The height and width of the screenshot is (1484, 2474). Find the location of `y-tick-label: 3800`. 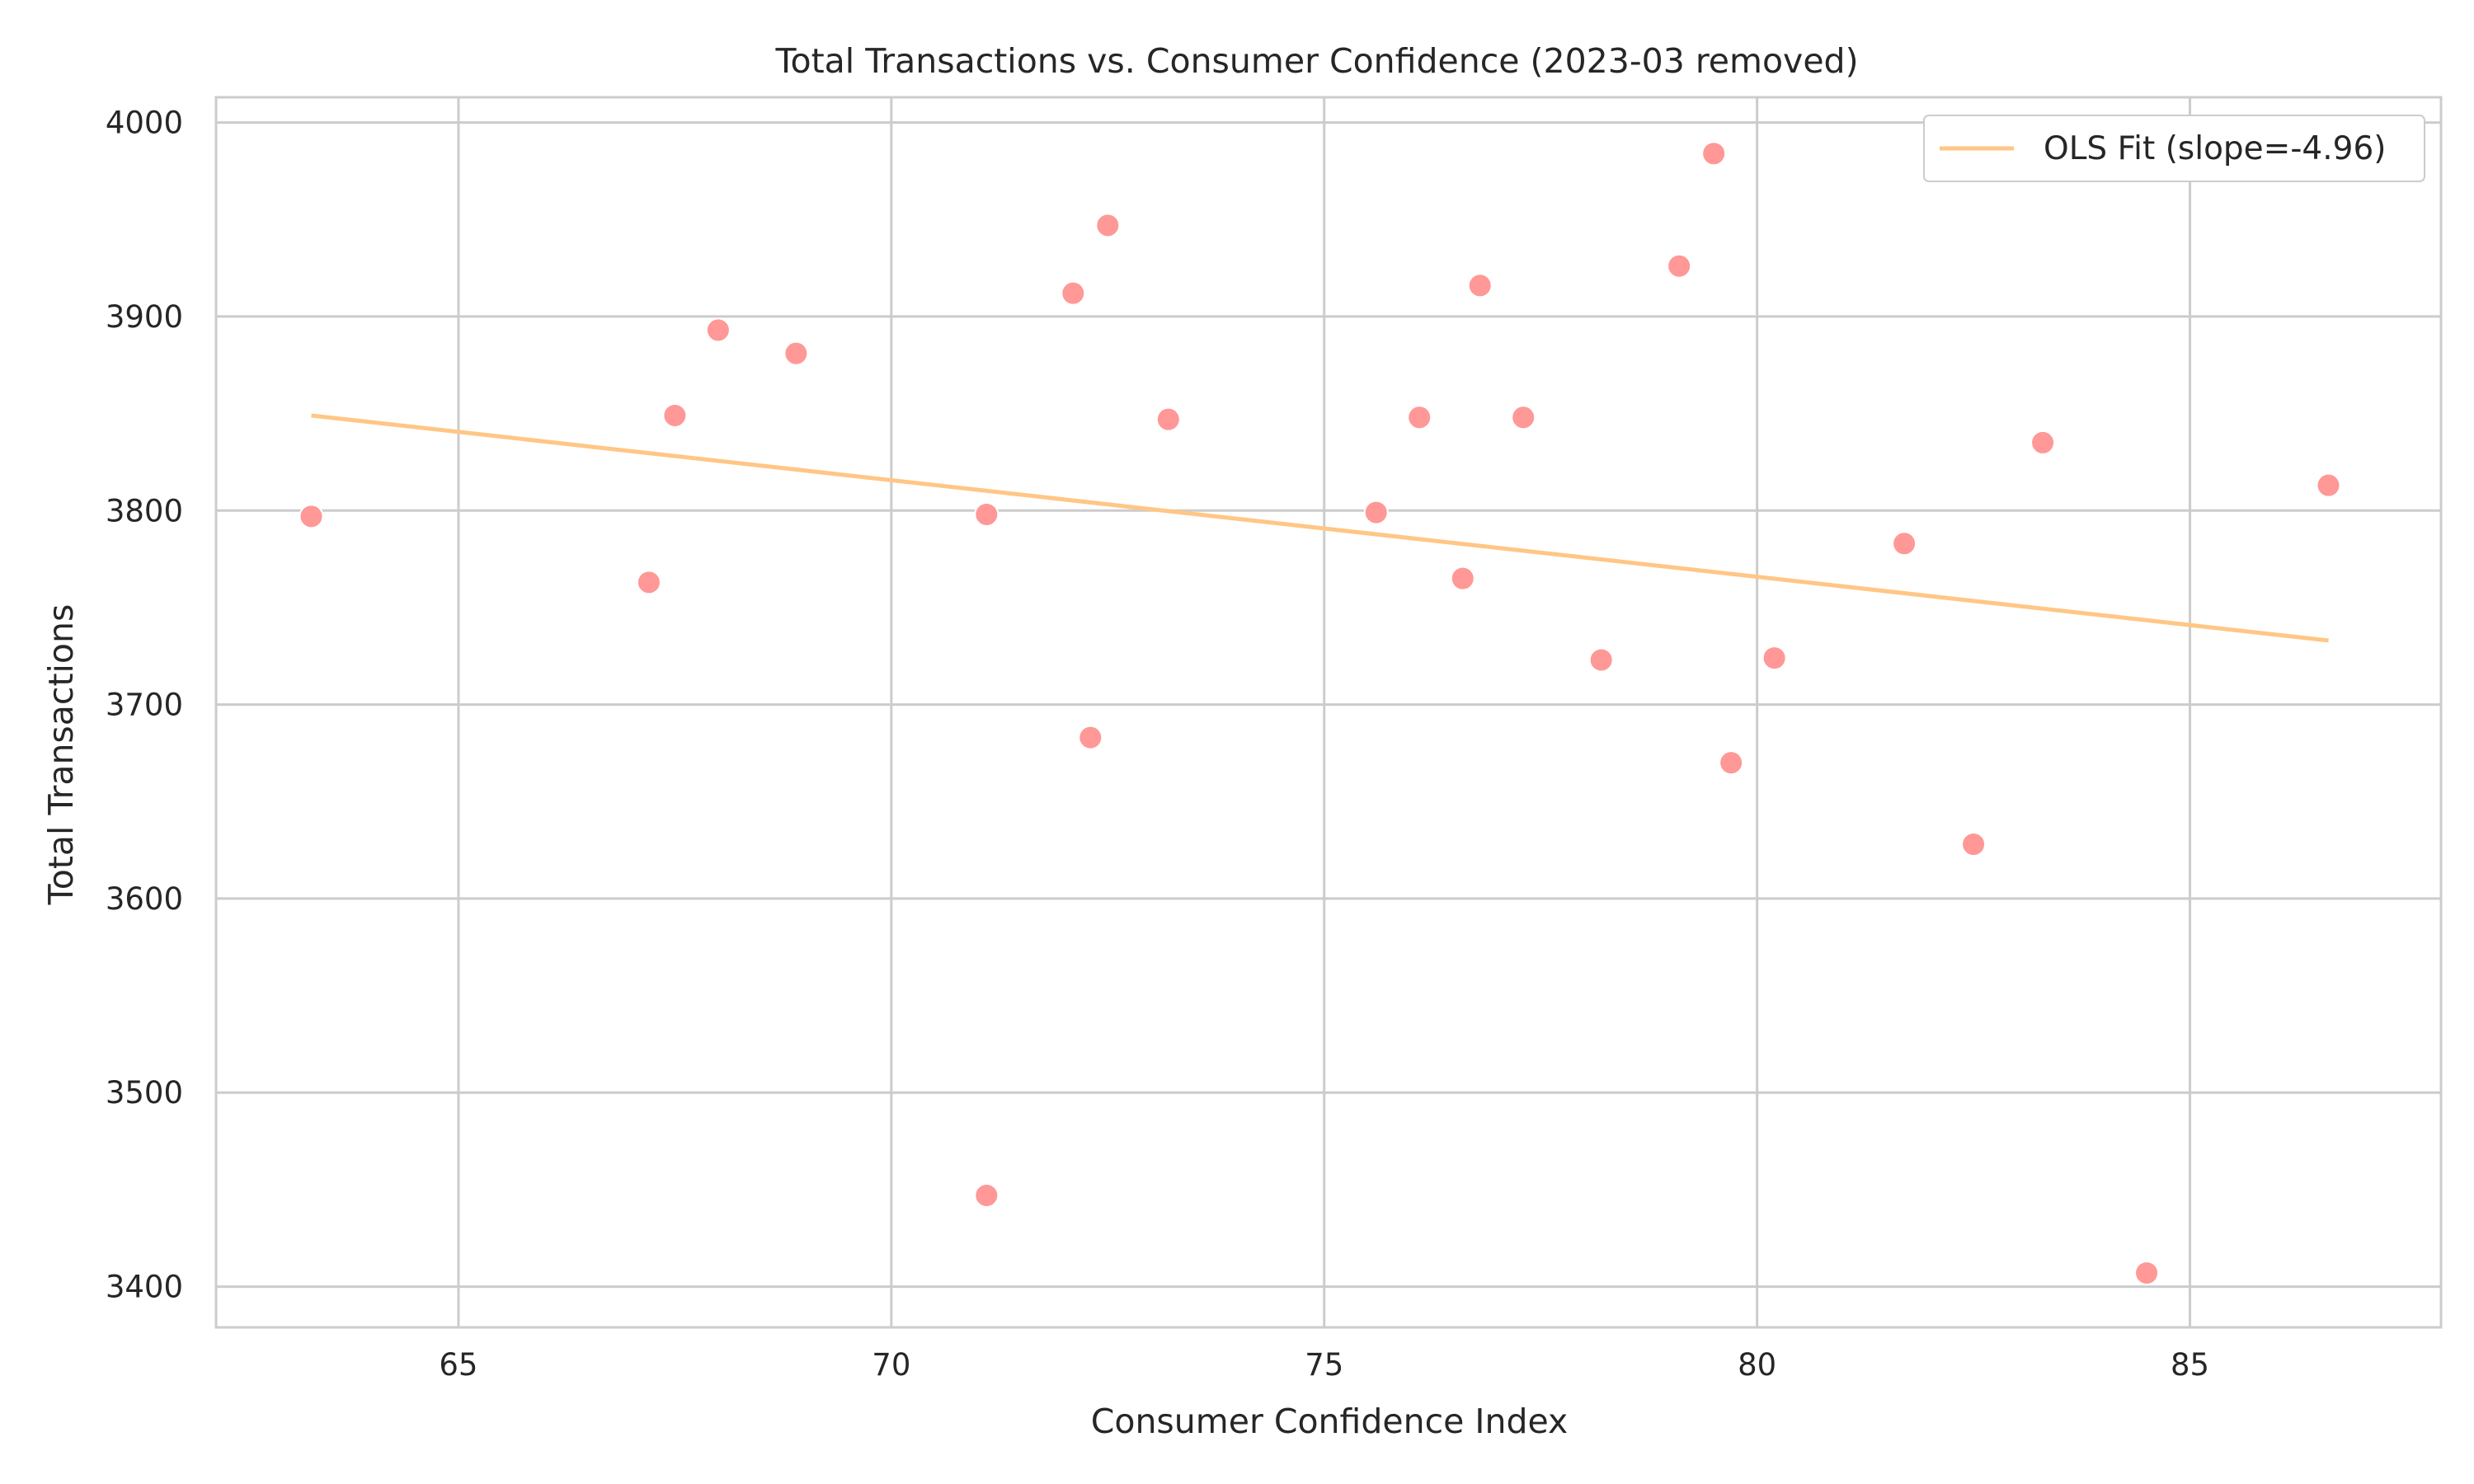

y-tick-label: 3800 is located at coordinates (144, 510).